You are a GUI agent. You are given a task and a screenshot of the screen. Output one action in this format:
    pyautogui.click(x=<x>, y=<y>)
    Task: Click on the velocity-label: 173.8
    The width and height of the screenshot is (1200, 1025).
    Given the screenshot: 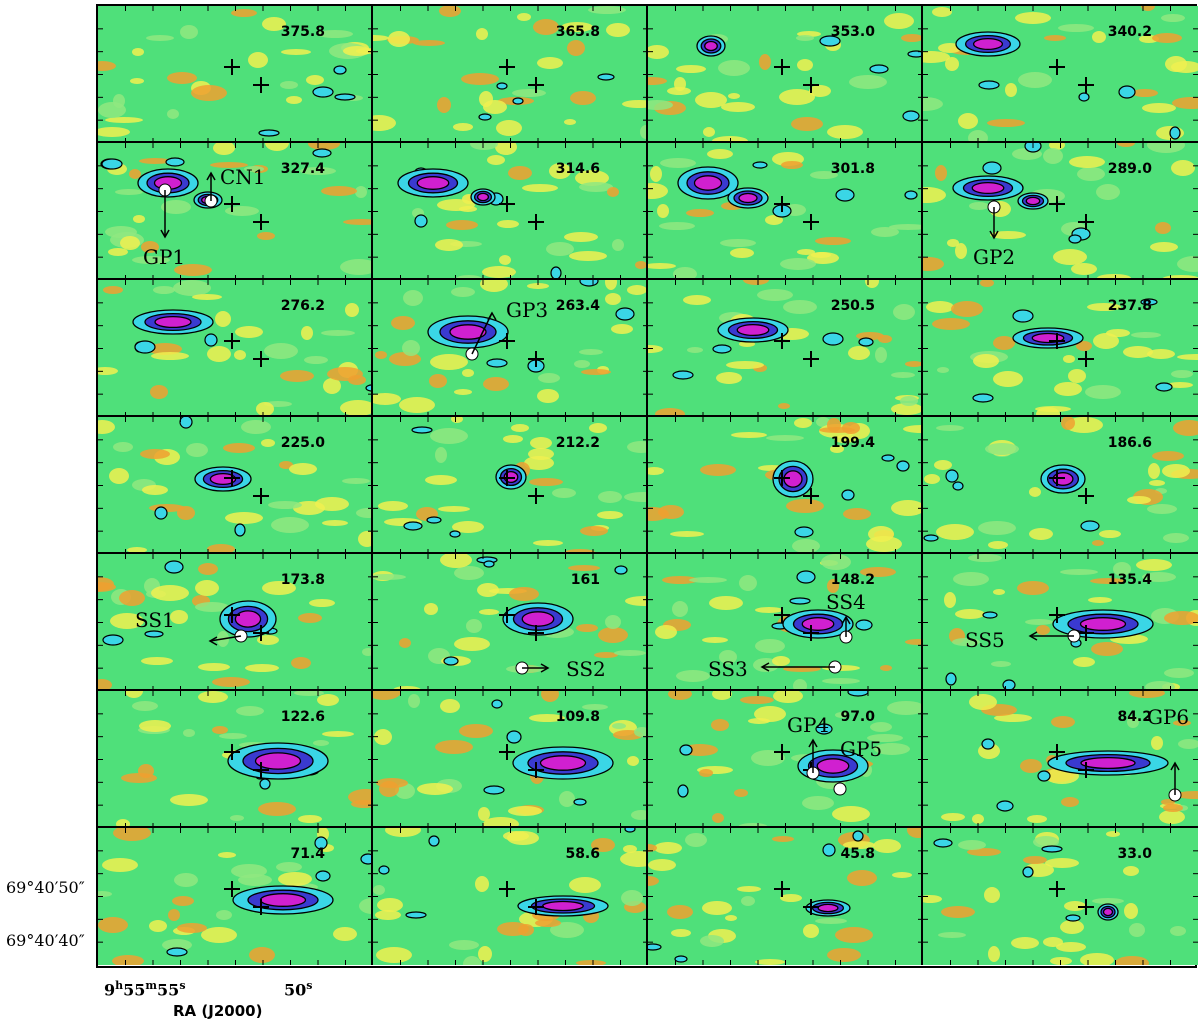 What is the action you would take?
    pyautogui.click(x=302, y=580)
    